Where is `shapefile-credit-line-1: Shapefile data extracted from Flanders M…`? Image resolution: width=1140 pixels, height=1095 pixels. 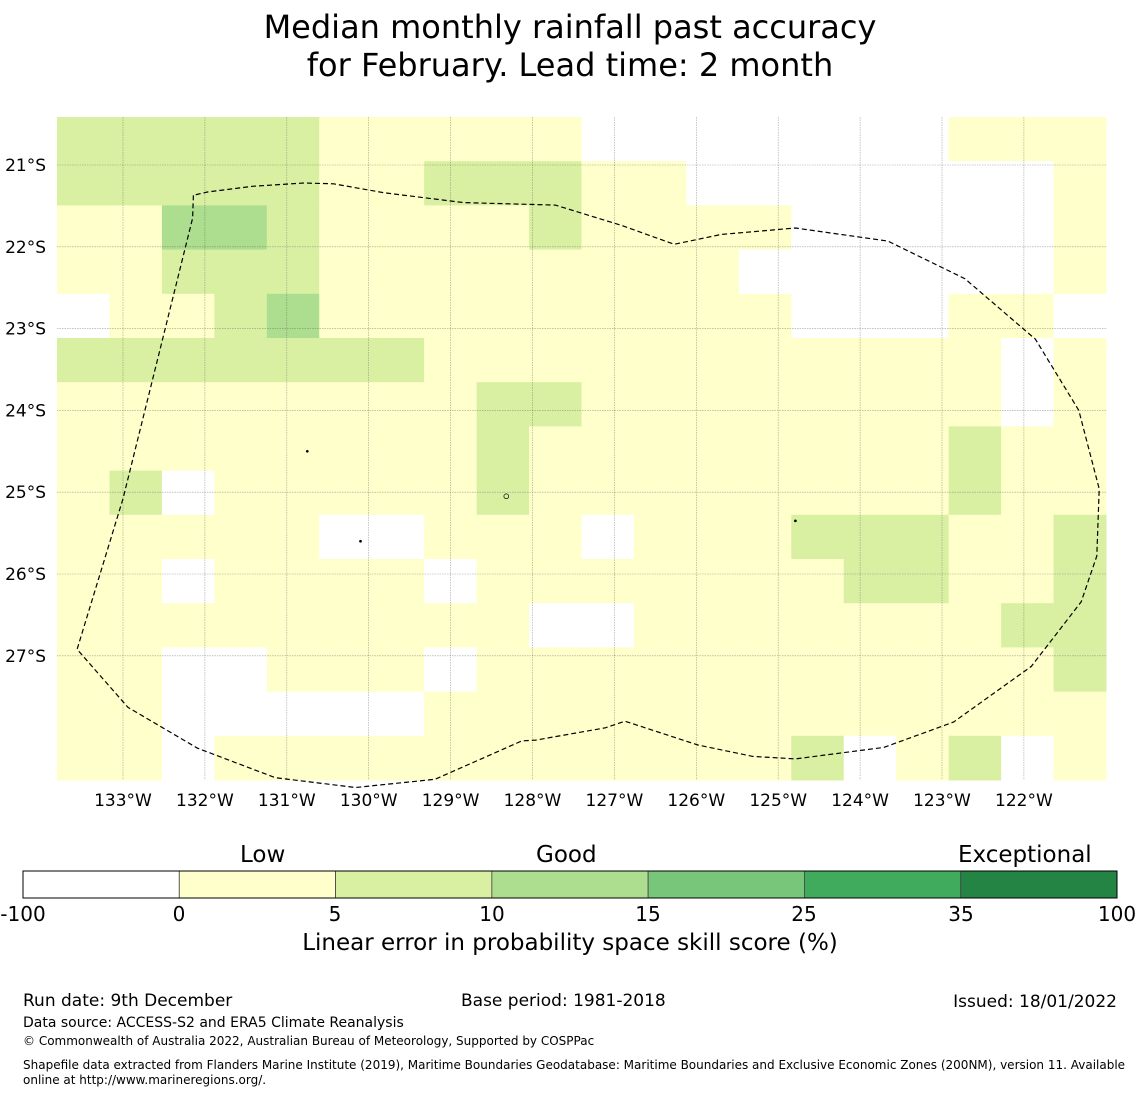 shapefile-credit-line-1: Shapefile data extracted from Flanders M… is located at coordinates (574, 1065).